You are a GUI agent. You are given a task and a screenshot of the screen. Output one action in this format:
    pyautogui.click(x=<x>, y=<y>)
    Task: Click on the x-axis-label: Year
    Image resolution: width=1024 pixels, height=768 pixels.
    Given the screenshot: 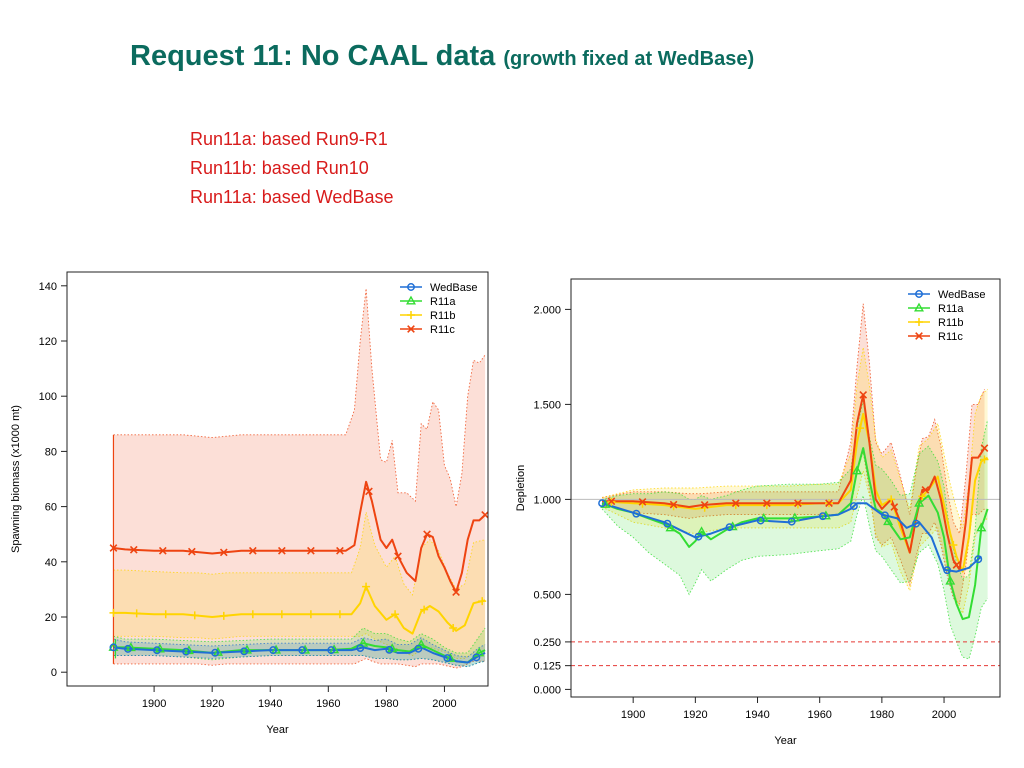 What is the action you would take?
    pyautogui.click(x=277, y=730)
    